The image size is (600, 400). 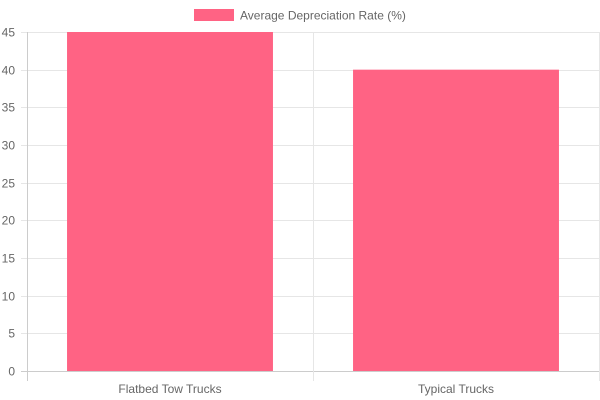 I want to click on y-tick-label: 35, so click(x=9, y=108).